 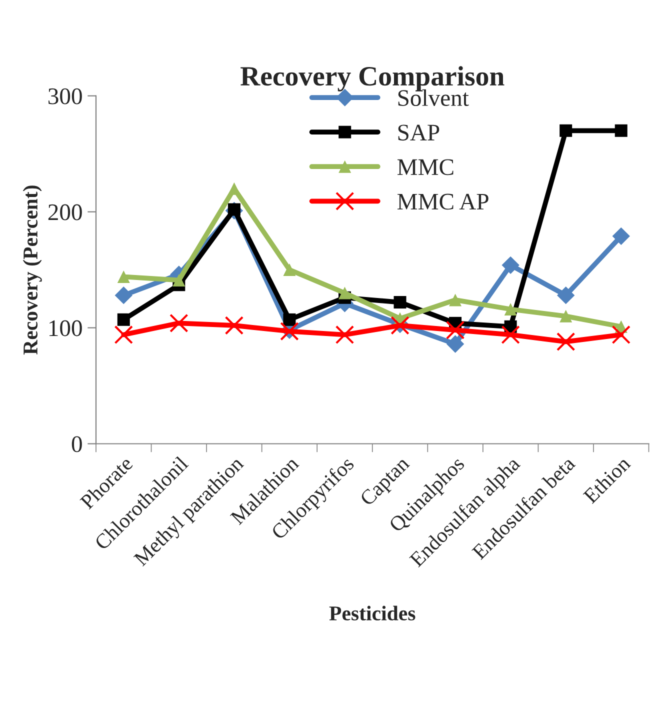 What do you see at coordinates (65, 328) in the screenshot?
I see `y-tick-label: 100` at bounding box center [65, 328].